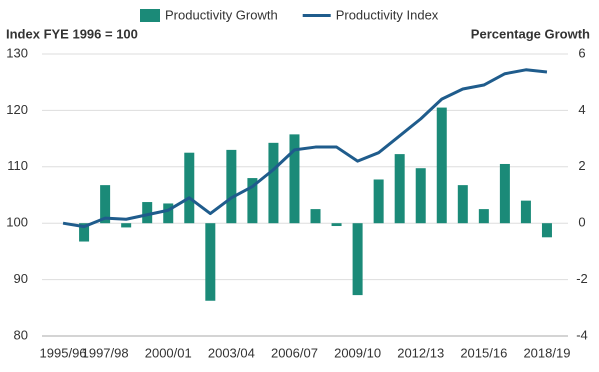 Image resolution: width=599 pixels, height=372 pixels. I want to click on y2-tick-label: -2, so click(582, 278).